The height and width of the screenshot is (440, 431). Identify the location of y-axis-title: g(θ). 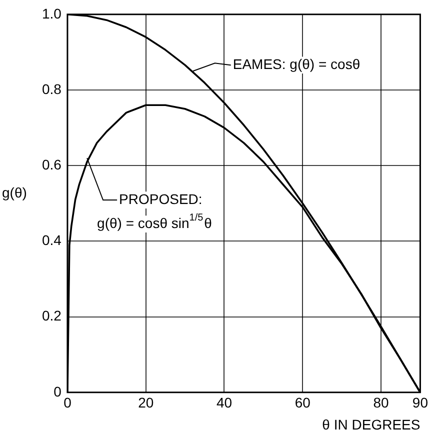
(14, 192).